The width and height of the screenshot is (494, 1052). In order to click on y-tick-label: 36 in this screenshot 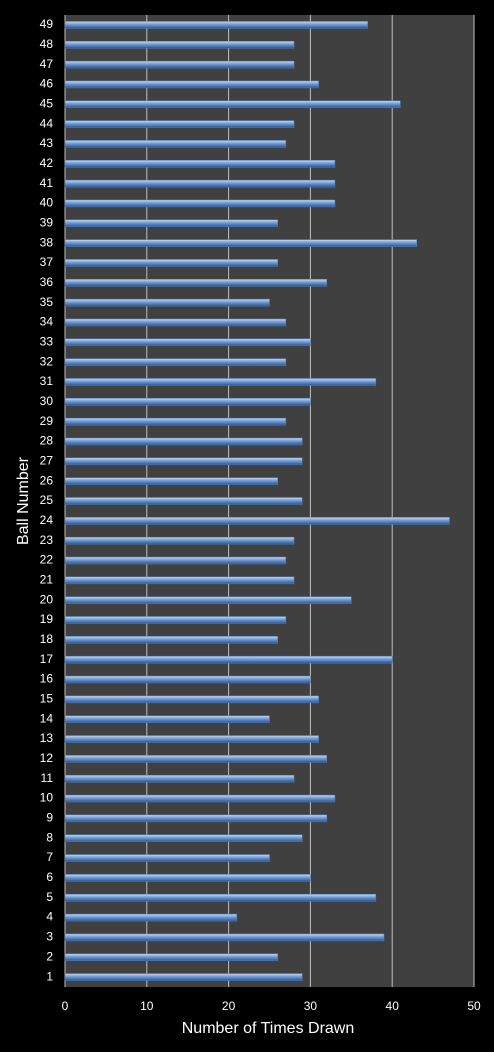, I will do `click(47, 282)`.